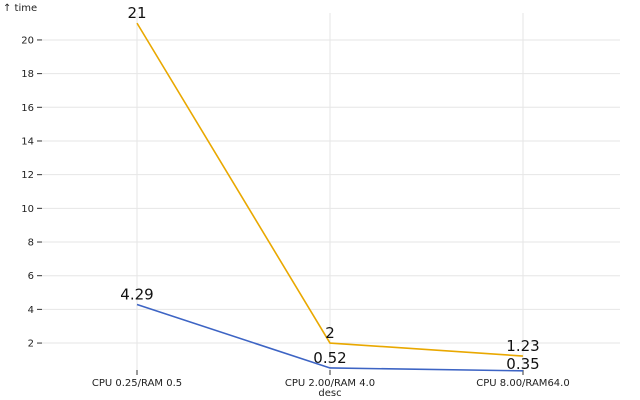 The image size is (640, 400). Describe the element at coordinates (27, 74) in the screenshot. I see `y-tick-label: 18` at that location.